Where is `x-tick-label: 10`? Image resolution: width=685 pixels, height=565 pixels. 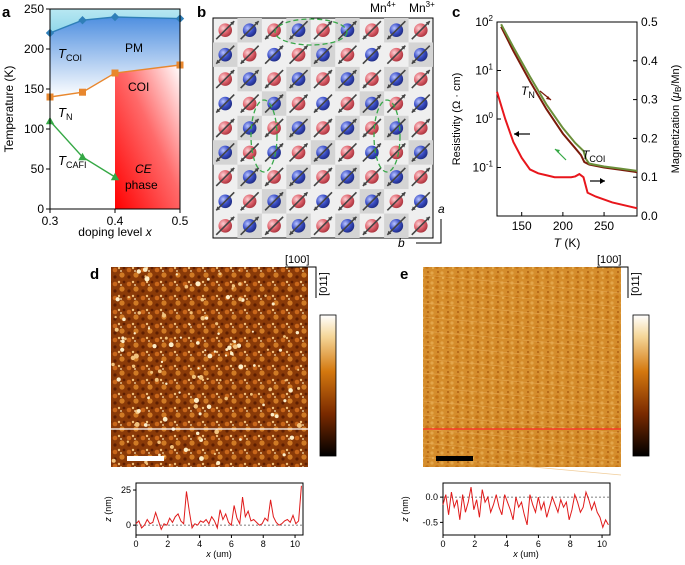 x-tick-label: 10 is located at coordinates (295, 544).